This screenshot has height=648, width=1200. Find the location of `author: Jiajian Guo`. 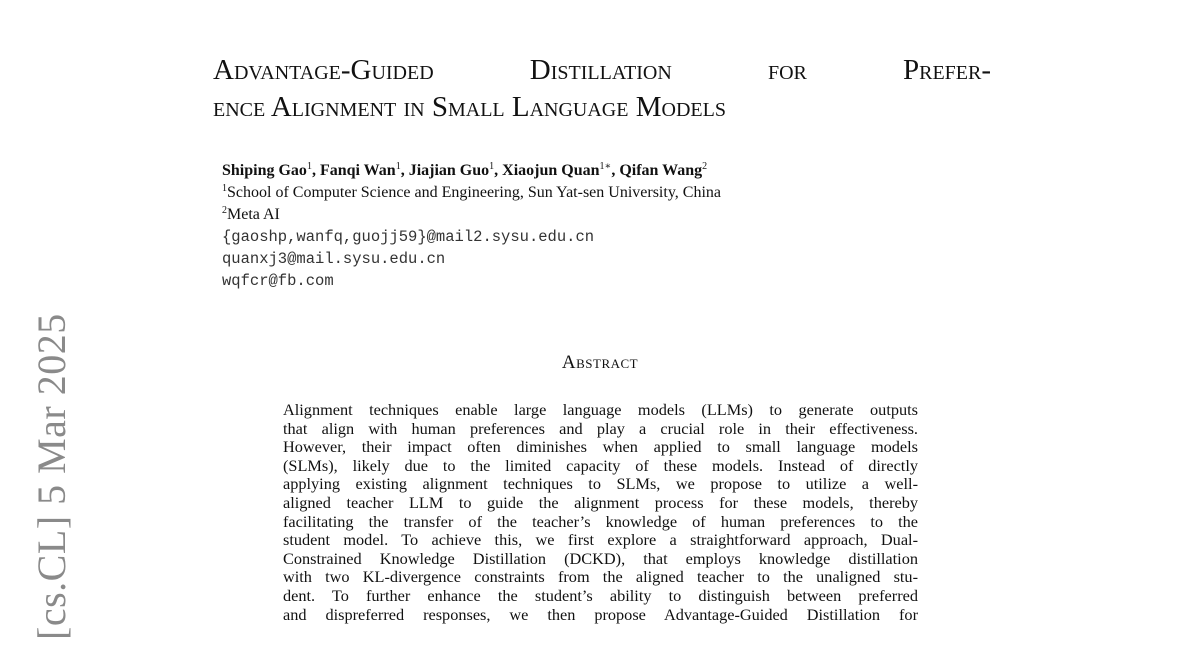

author: Jiajian Guo is located at coordinates (449, 170).